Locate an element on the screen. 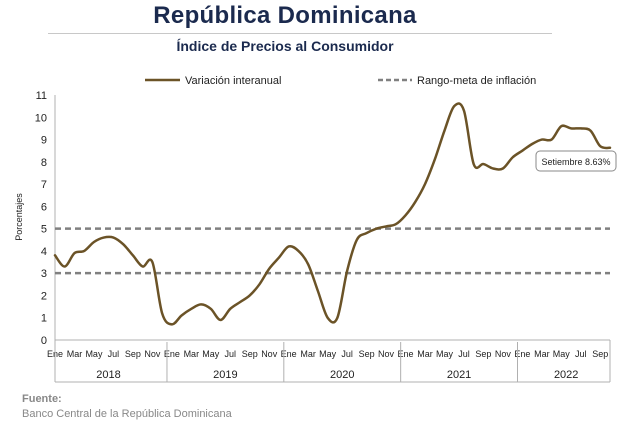  year-label: 2022 is located at coordinates (566, 375).